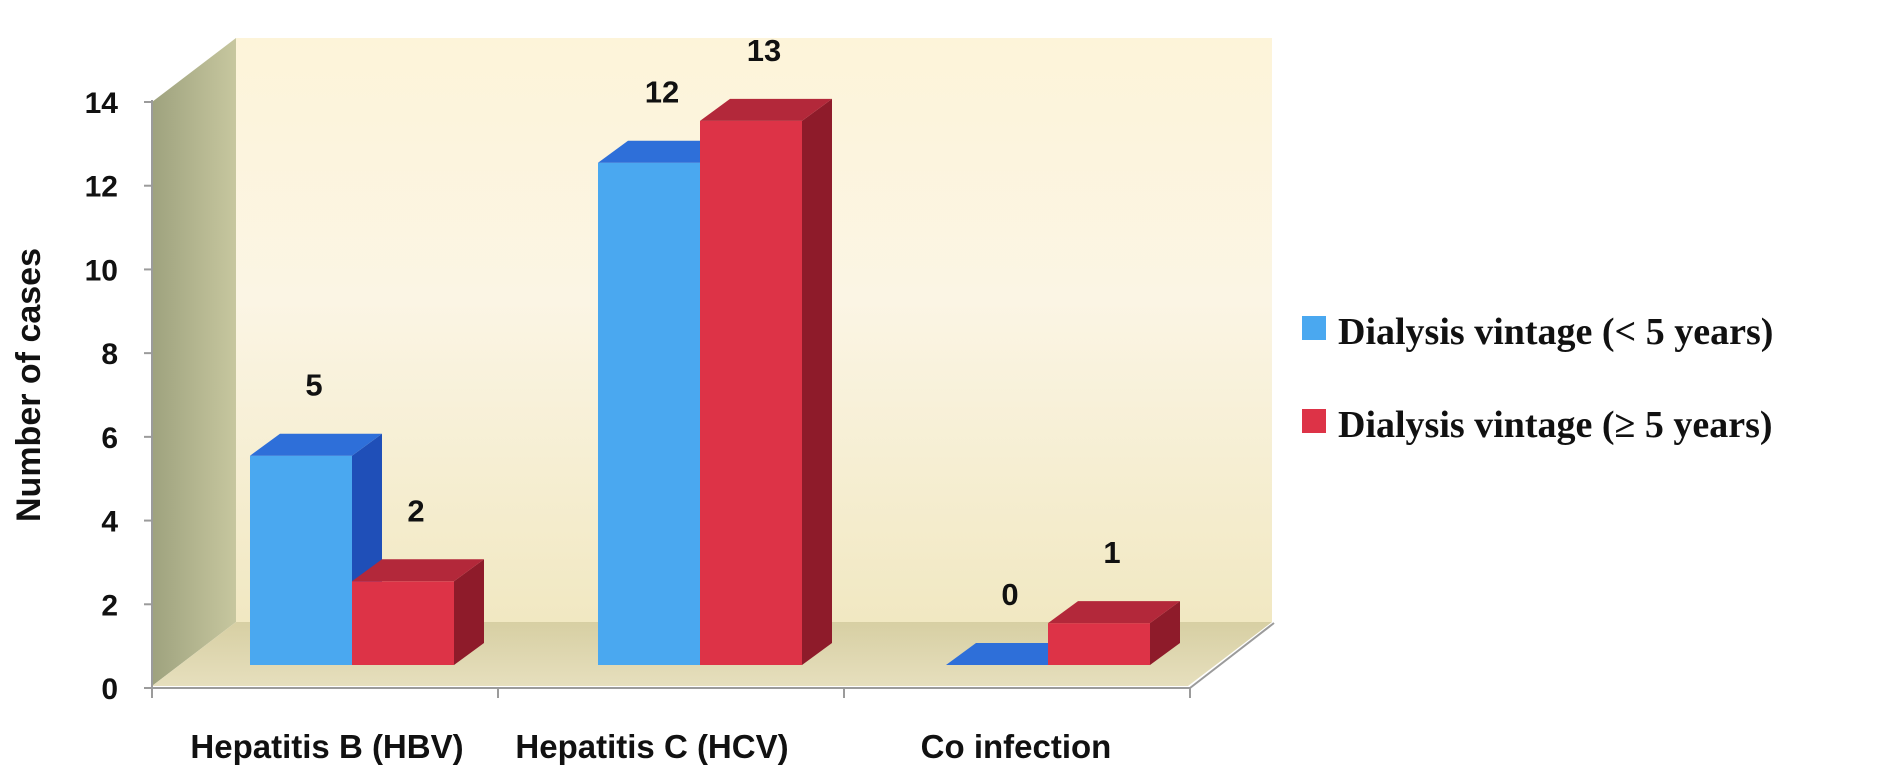  What do you see at coordinates (109, 605) in the screenshot?
I see `y-tick-label: 2` at bounding box center [109, 605].